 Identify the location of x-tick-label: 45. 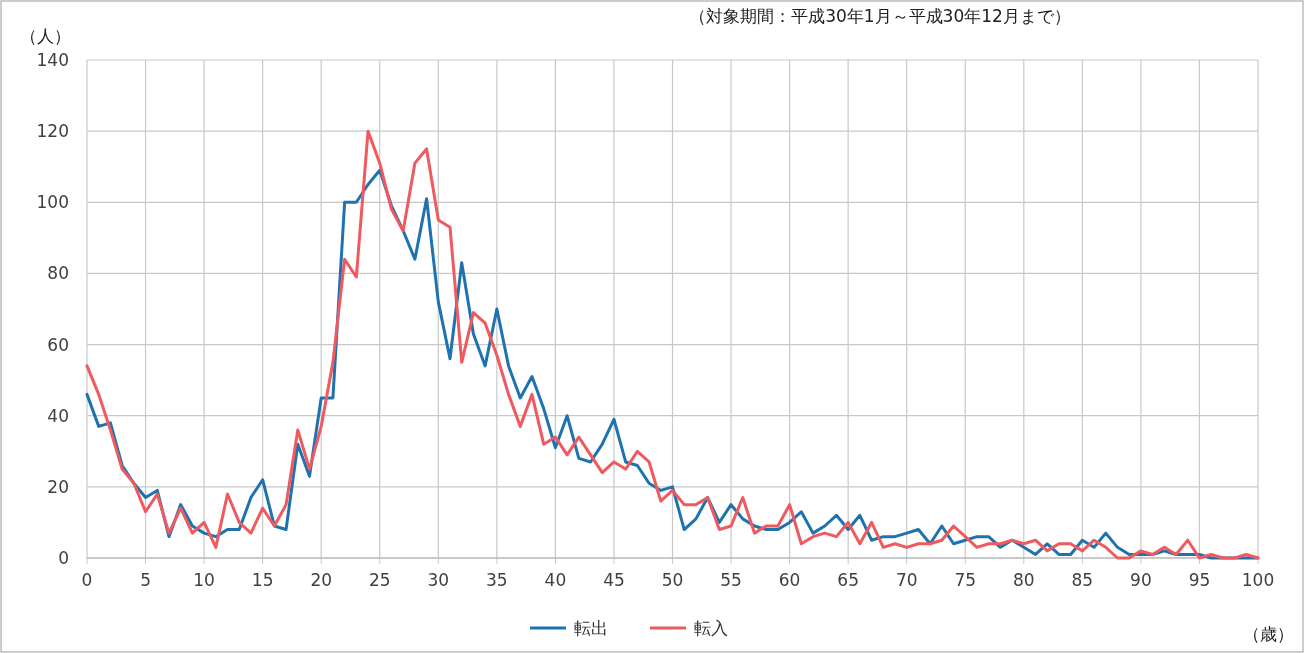
(614, 580).